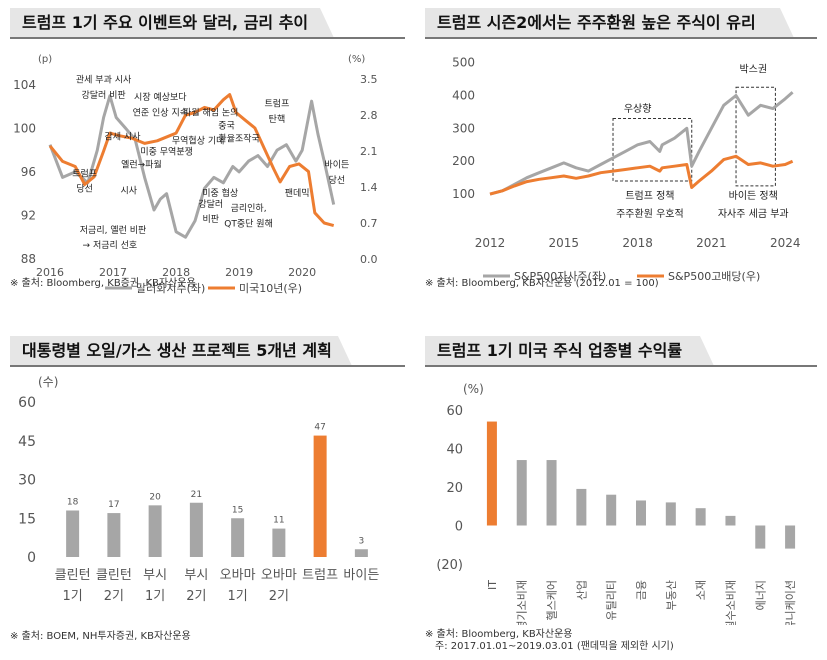  What do you see at coordinates (28, 215) in the screenshot?
I see `left-y-tick-label: 92` at bounding box center [28, 215].